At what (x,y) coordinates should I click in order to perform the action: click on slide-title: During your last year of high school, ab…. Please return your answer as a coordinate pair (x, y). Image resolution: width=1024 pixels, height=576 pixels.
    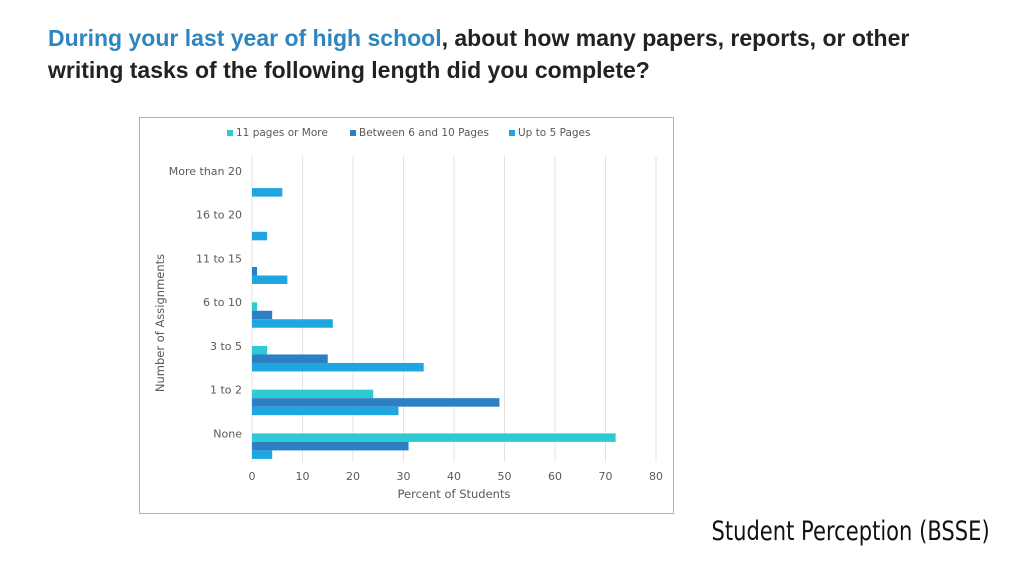
    Looking at the image, I should click on (498, 54).